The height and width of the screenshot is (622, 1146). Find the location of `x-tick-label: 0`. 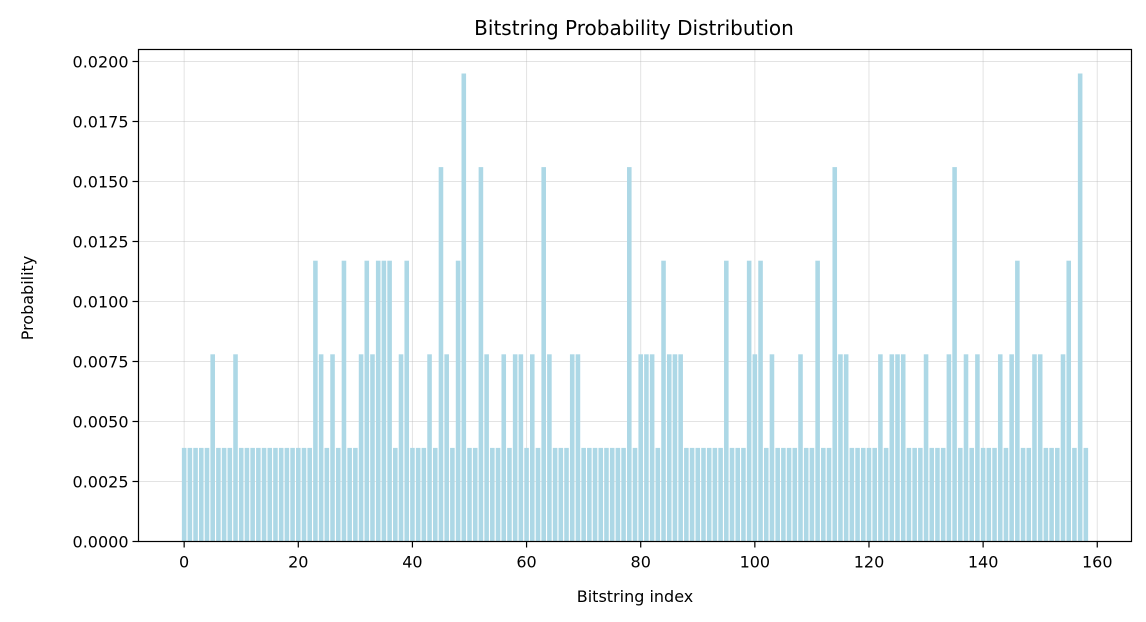

x-tick-label: 0 is located at coordinates (184, 562).